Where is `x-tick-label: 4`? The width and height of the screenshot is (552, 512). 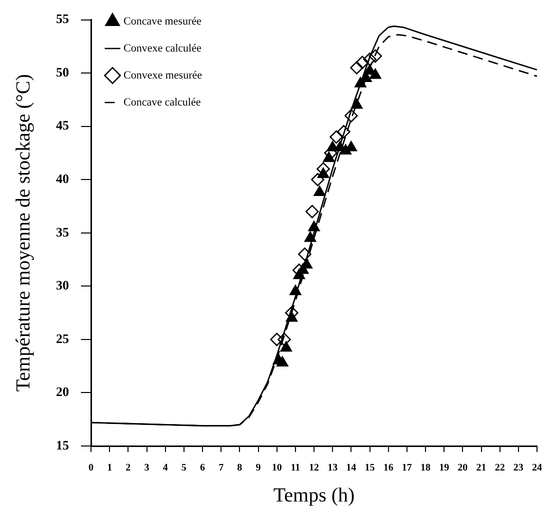 x-tick-label: 4 is located at coordinates (165, 468).